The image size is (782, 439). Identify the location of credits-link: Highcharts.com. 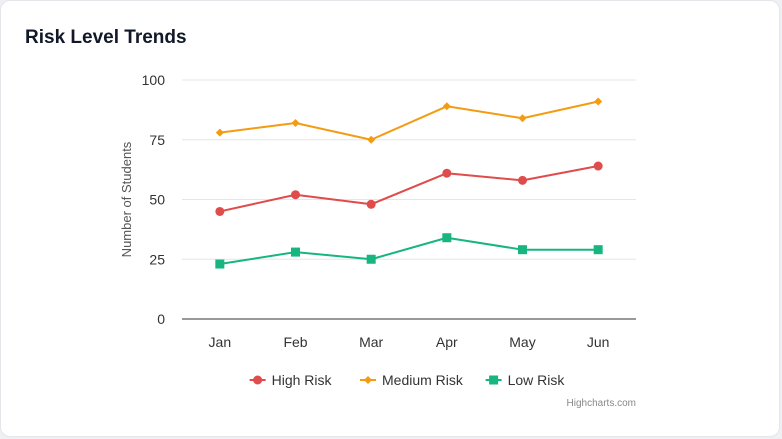
(601, 403).